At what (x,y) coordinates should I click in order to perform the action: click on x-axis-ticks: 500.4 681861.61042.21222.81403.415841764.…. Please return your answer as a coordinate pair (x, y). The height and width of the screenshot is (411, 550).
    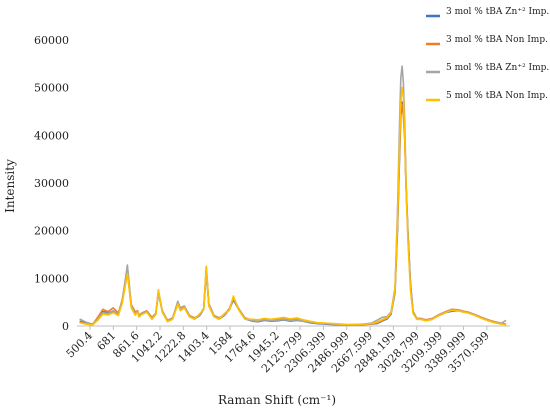
    Looking at the image, I should click on (278, 350).